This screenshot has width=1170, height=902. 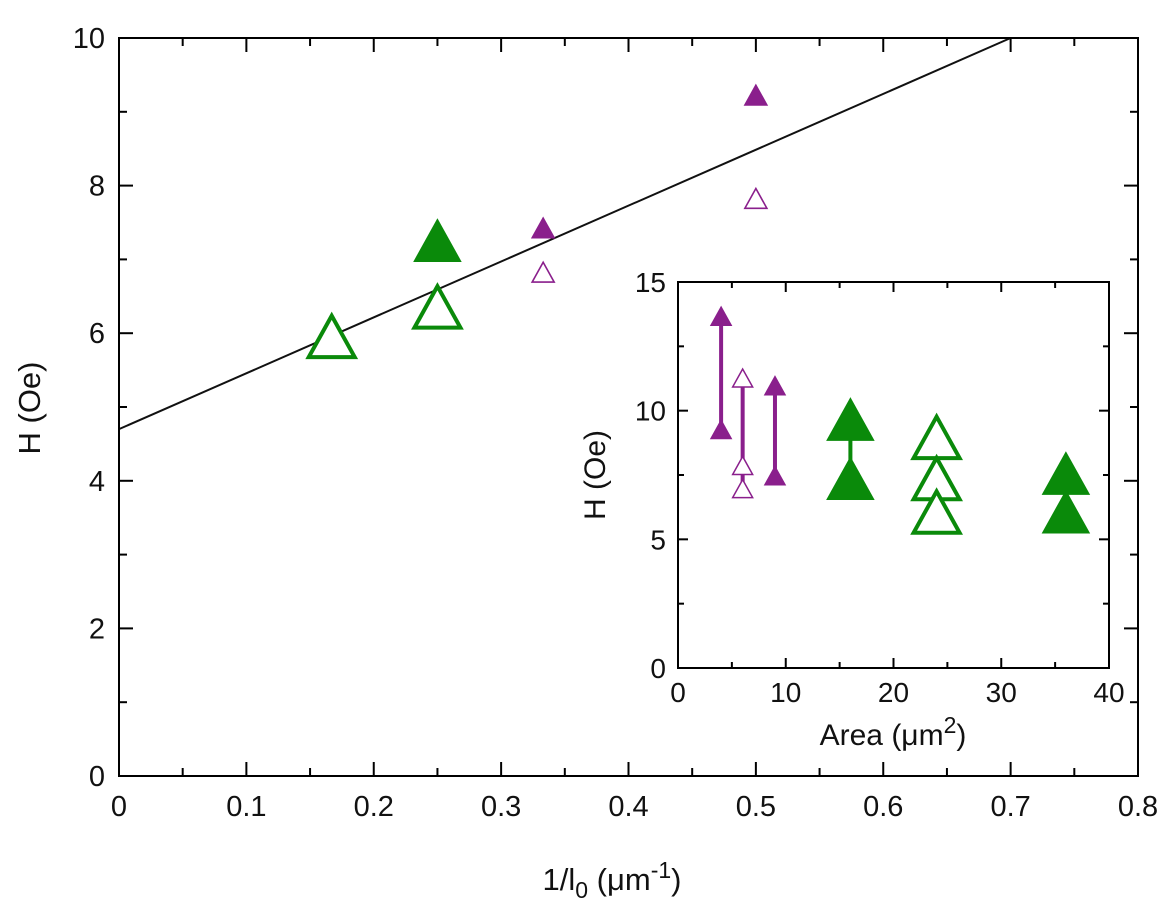 I want to click on x-axis-title-main: 1/l, so click(x=559, y=879).